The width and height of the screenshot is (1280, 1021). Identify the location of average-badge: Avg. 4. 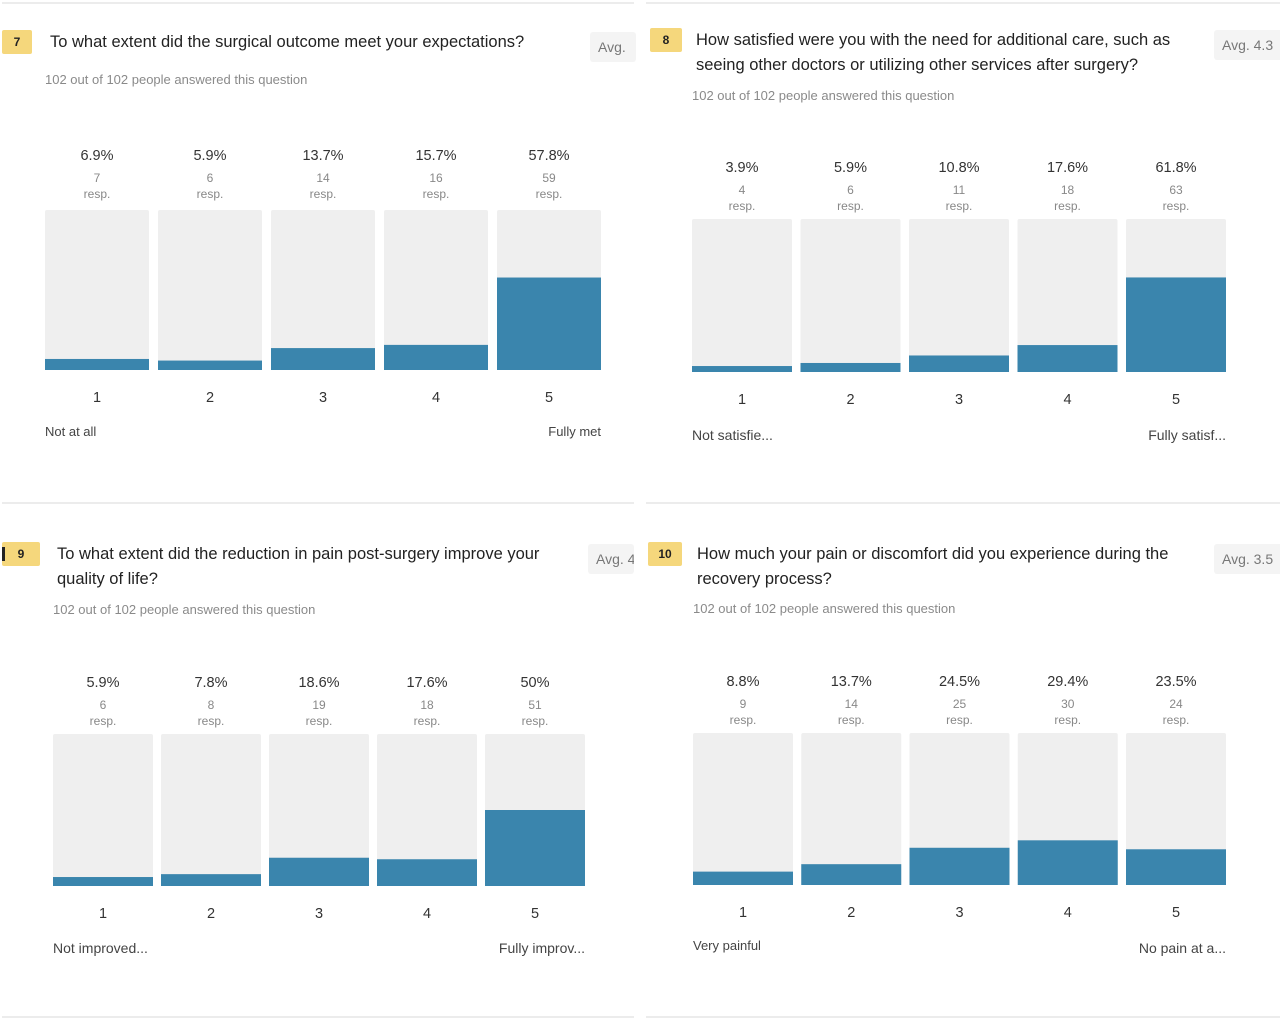
(611, 559).